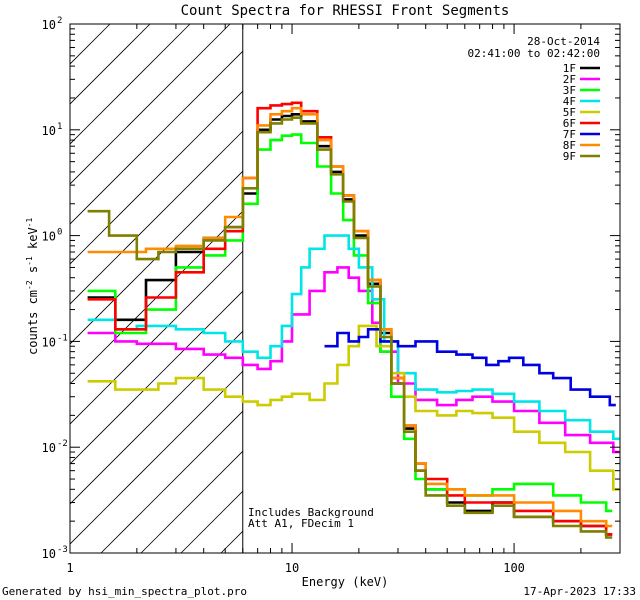 This screenshot has height=600, width=640. I want to click on legend-label-4F: 4F, so click(569, 101).